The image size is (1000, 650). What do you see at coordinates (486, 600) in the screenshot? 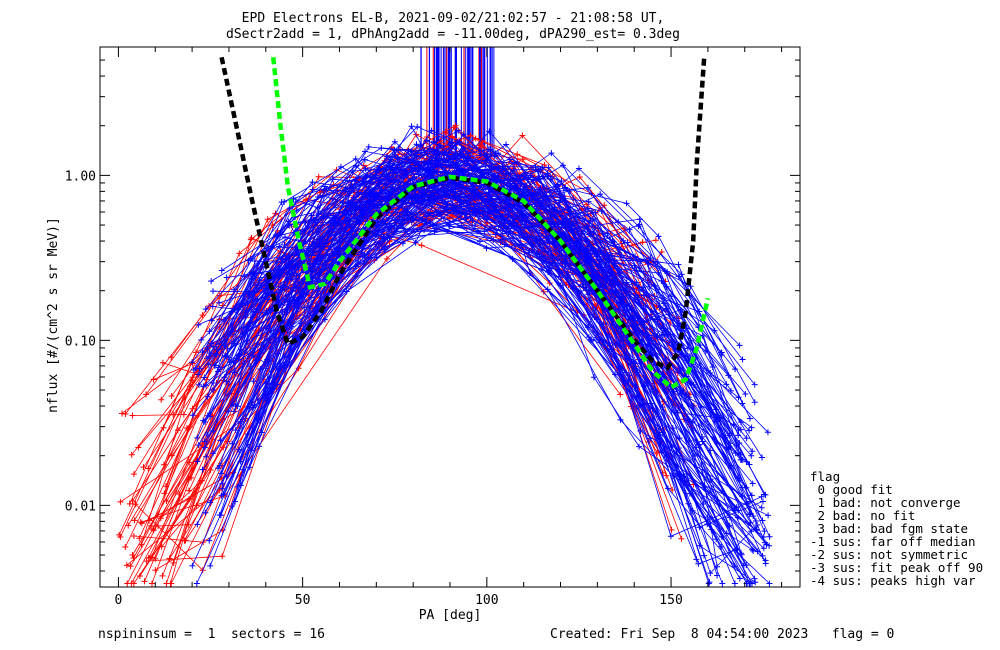
I see `x-tick-label: 100` at bounding box center [486, 600].